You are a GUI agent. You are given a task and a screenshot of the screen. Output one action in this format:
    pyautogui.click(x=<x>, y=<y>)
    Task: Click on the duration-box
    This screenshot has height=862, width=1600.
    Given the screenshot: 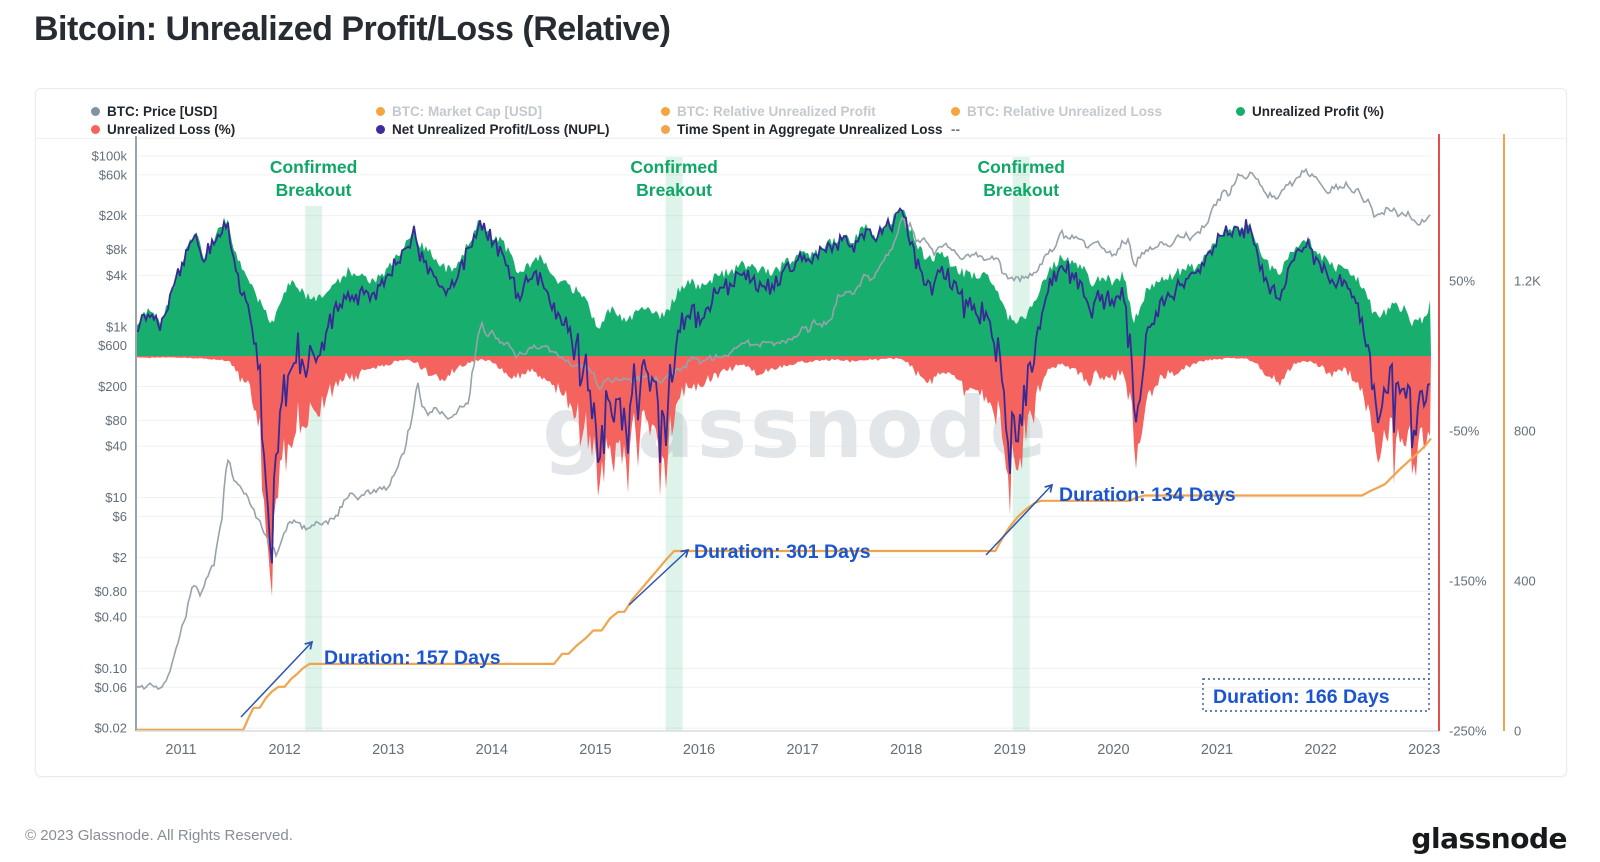 What is the action you would take?
    pyautogui.click(x=1316, y=695)
    